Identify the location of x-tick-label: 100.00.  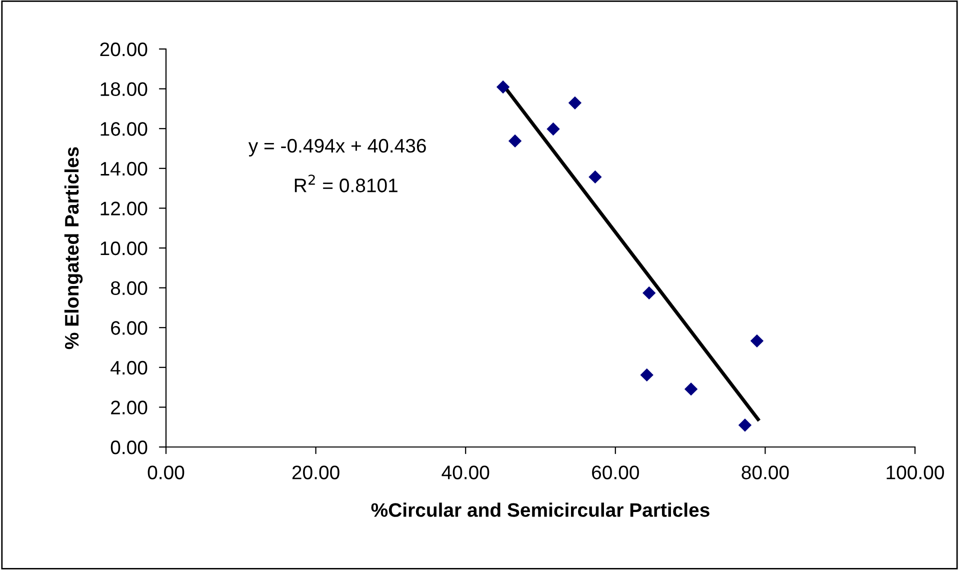
(915, 473).